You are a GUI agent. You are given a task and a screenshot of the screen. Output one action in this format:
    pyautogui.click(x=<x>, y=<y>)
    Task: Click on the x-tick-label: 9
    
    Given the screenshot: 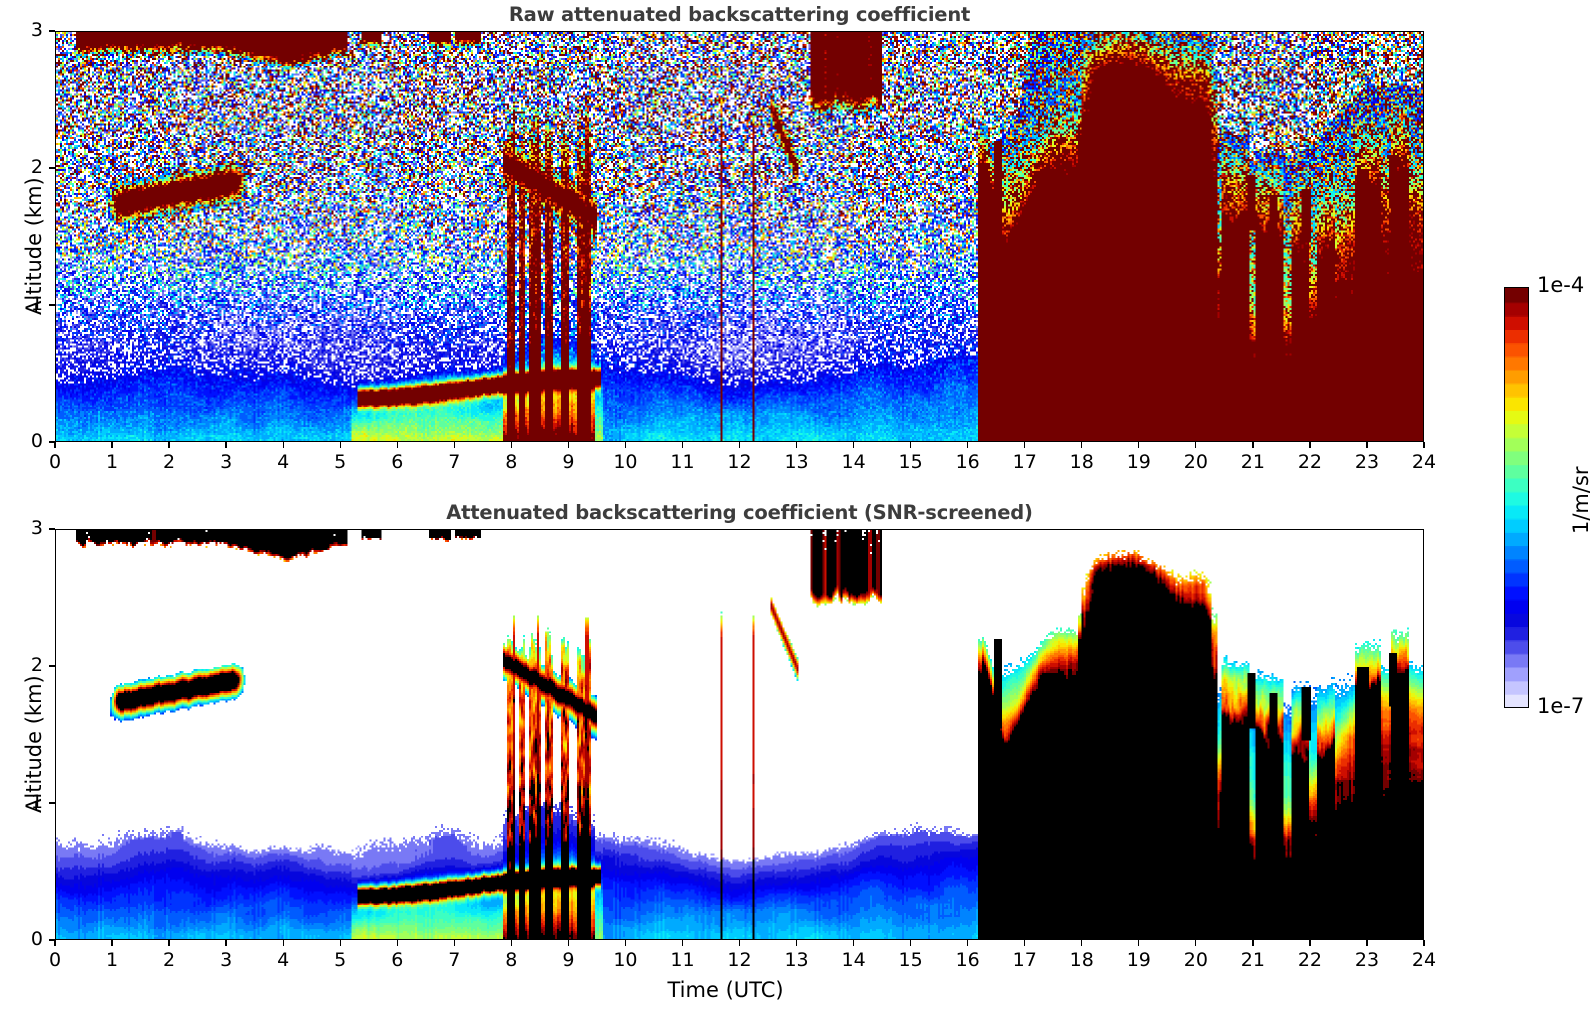 What is the action you would take?
    pyautogui.click(x=568, y=960)
    